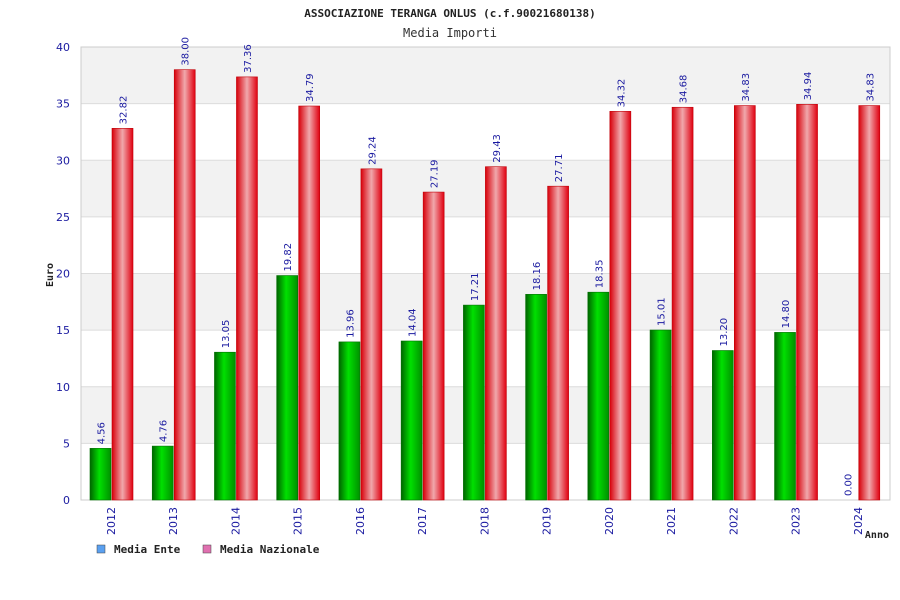 The image size is (900, 600). I want to click on bar-media-ente-2023, so click(785, 416).